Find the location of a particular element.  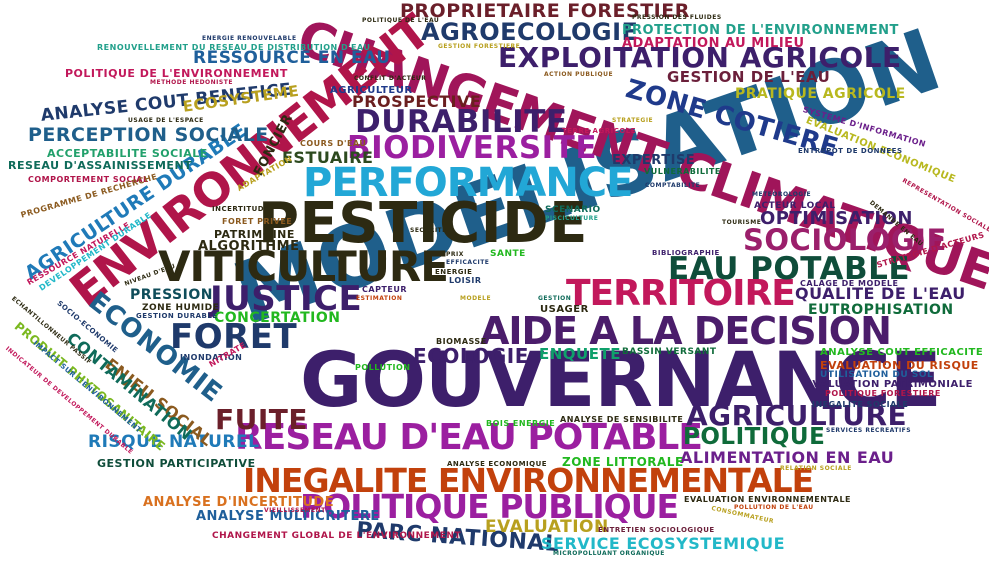

word-sociologie: SOCIOLOGIE is located at coordinates (845, 240).